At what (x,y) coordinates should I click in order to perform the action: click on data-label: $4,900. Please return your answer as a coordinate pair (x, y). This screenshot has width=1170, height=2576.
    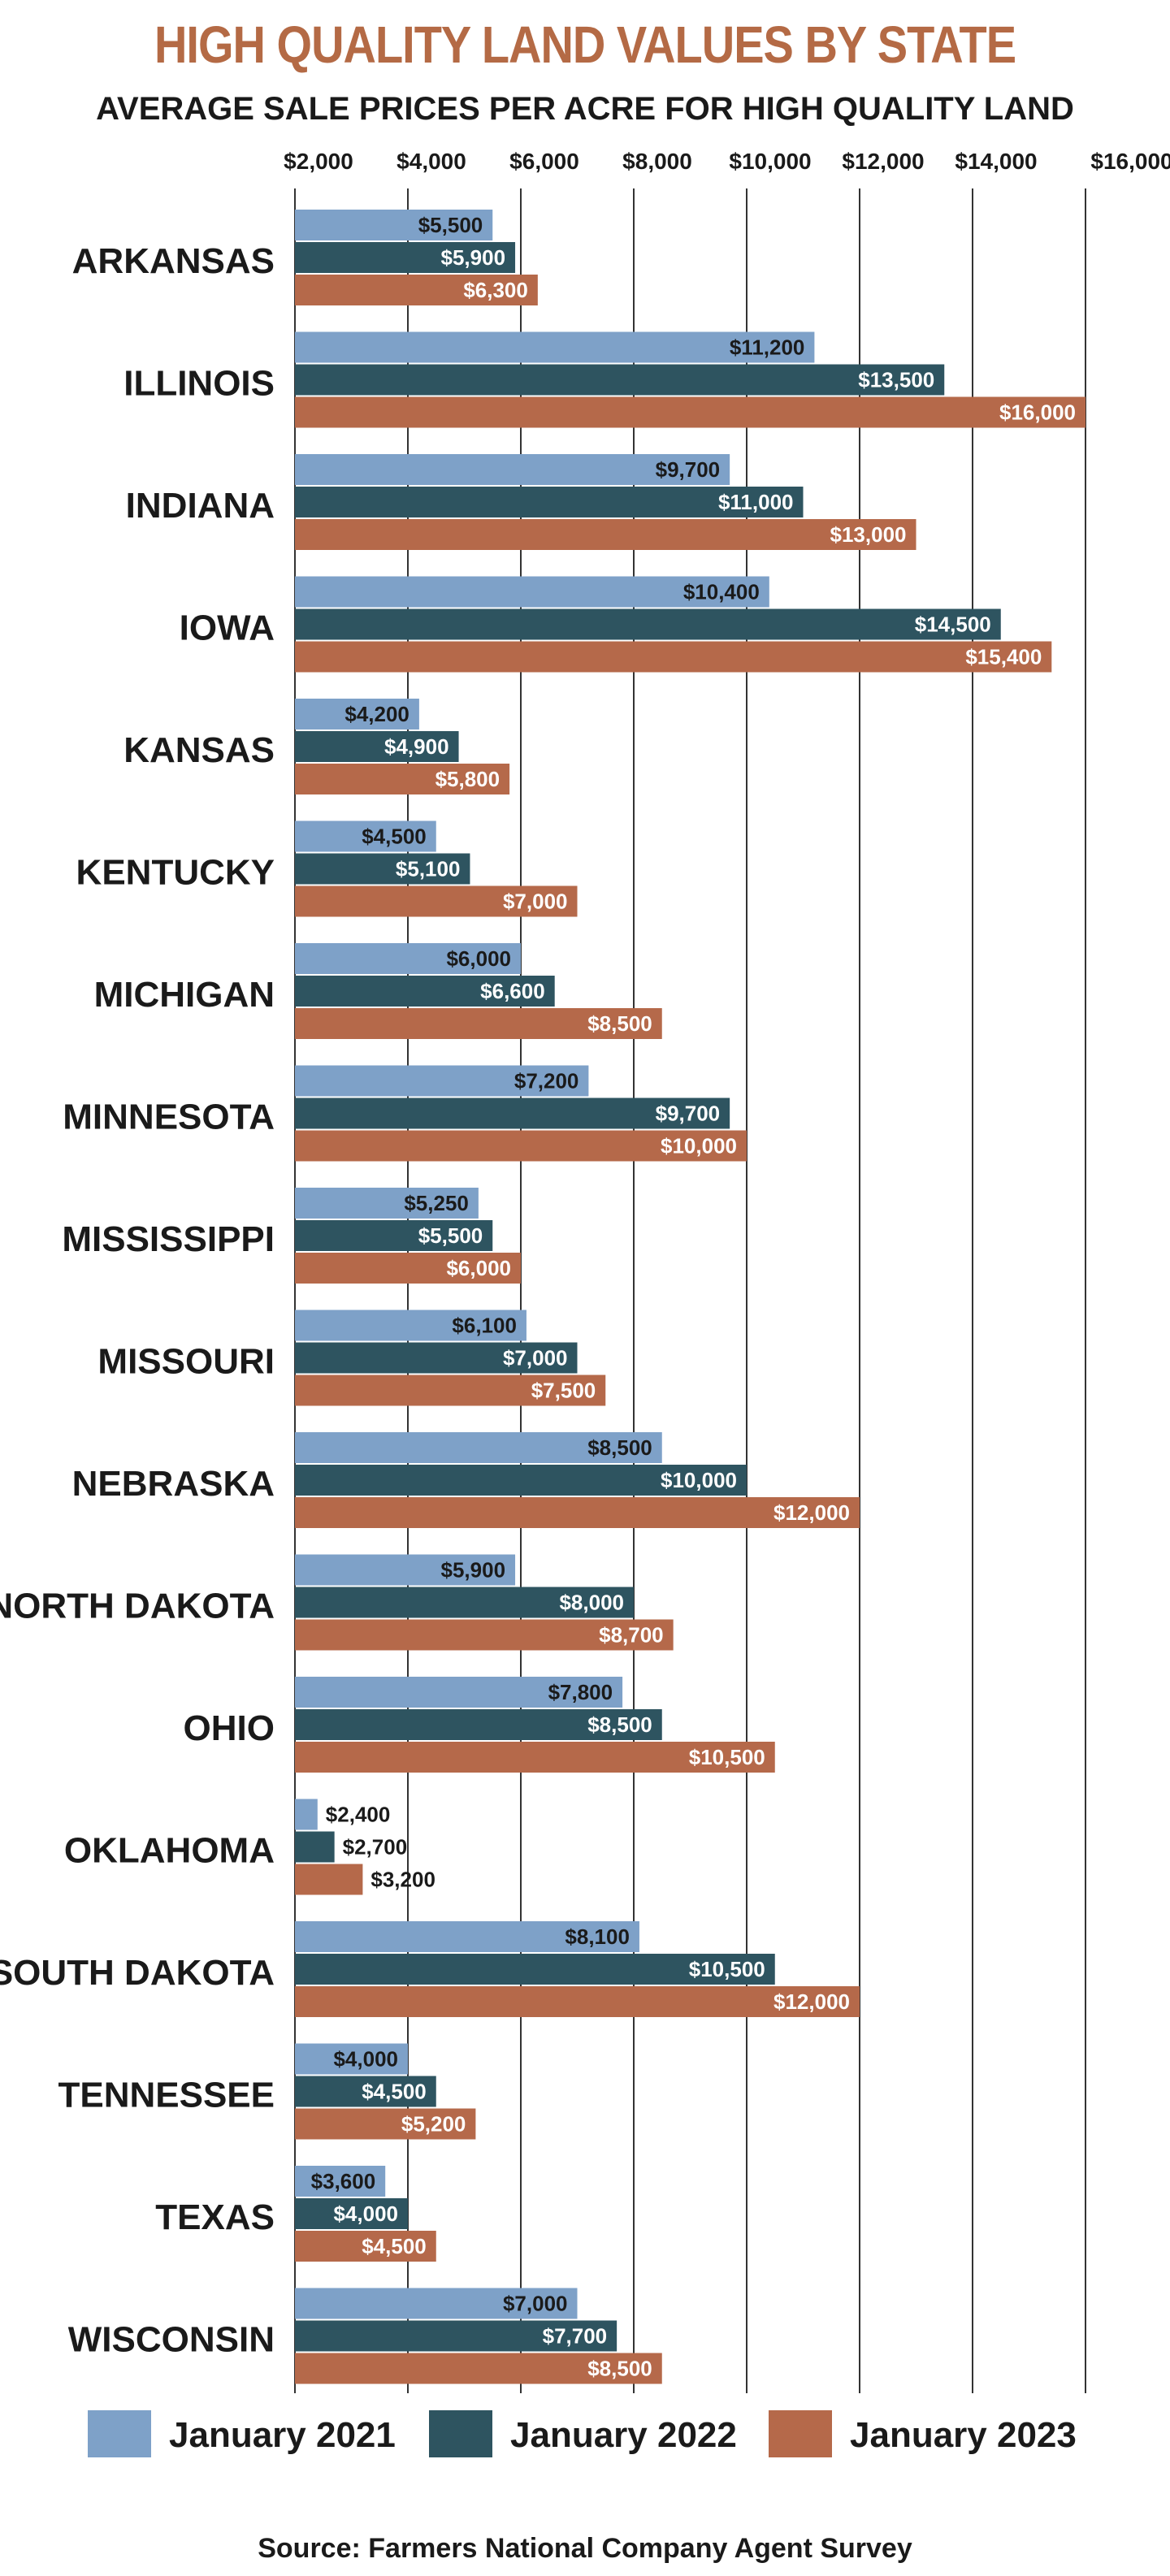
    Looking at the image, I should click on (416, 746).